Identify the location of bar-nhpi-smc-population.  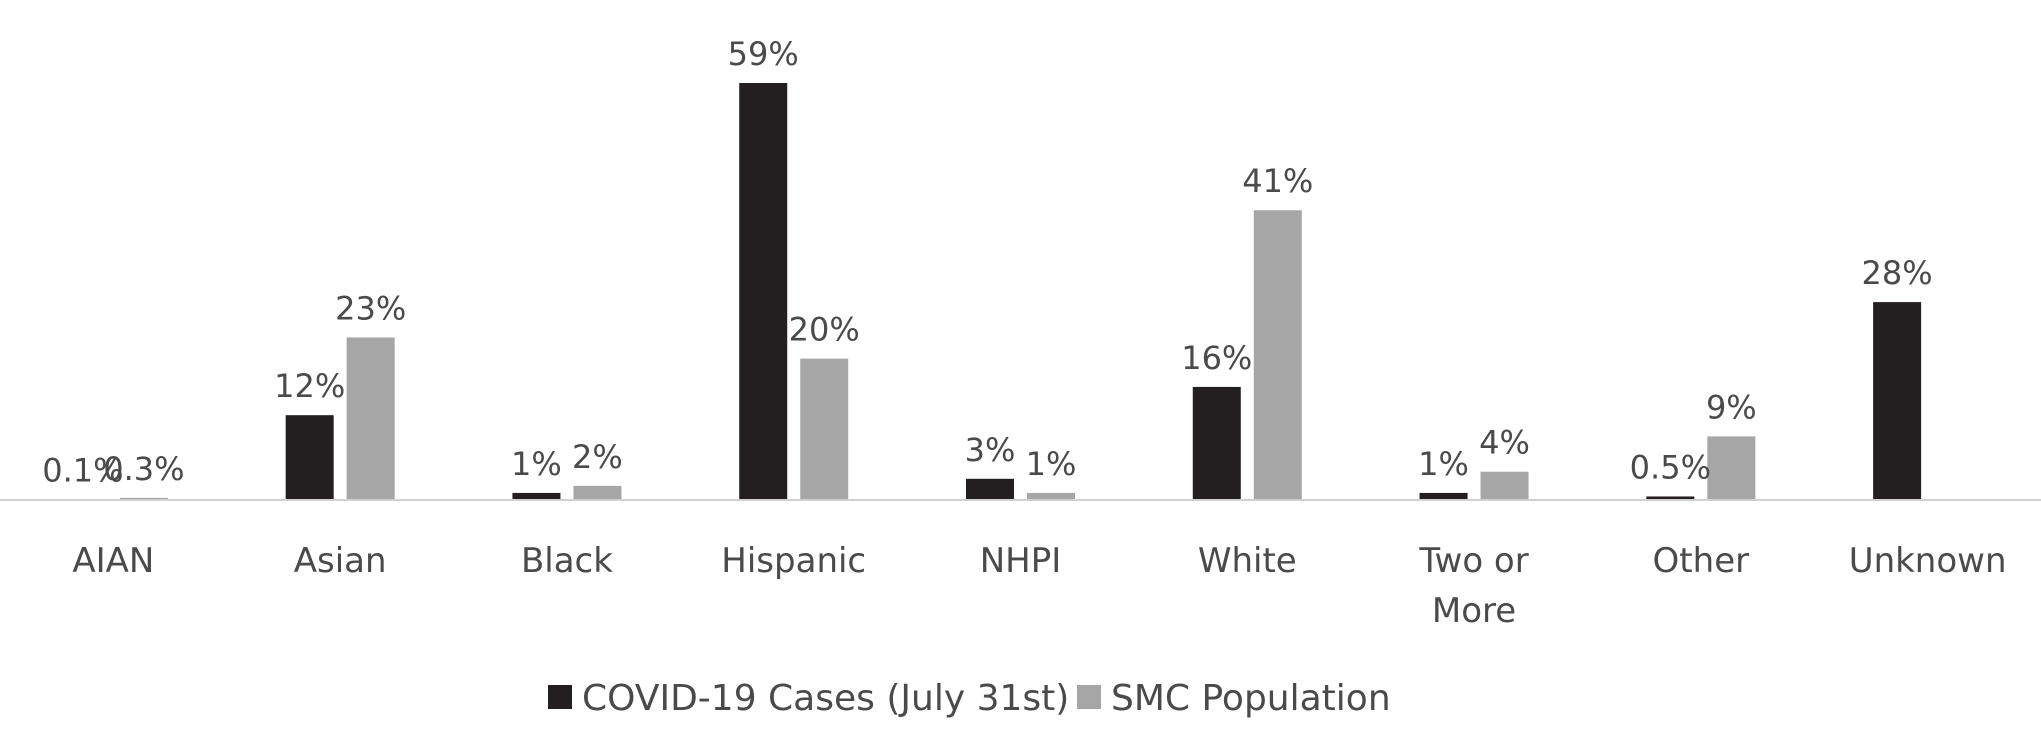
(1051, 496).